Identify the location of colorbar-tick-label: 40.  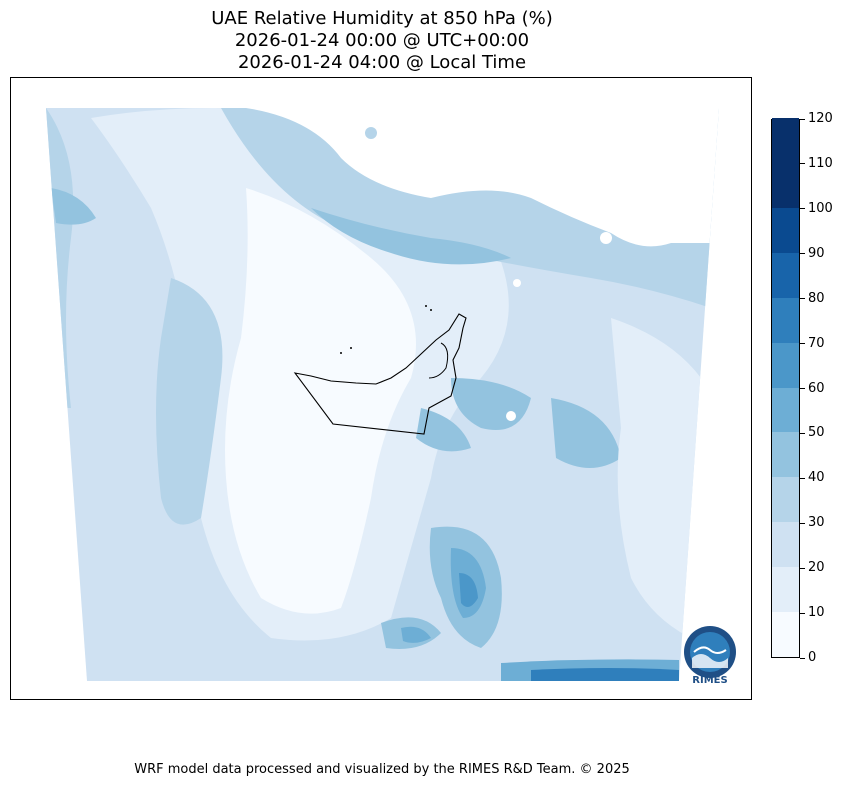
(816, 478).